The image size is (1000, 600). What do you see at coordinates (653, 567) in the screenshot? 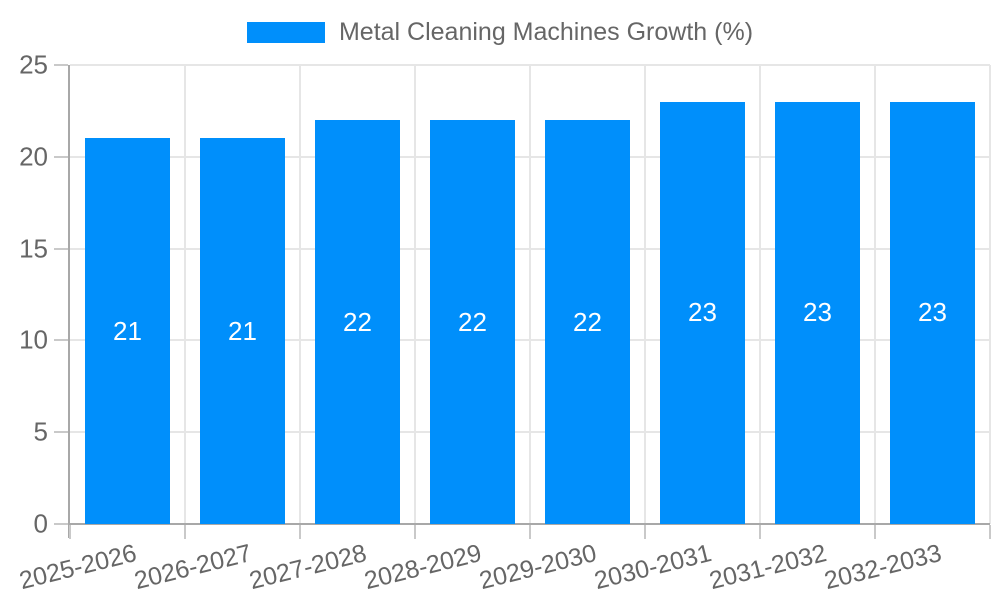
I see `x-tick-label: 2030-2031` at bounding box center [653, 567].